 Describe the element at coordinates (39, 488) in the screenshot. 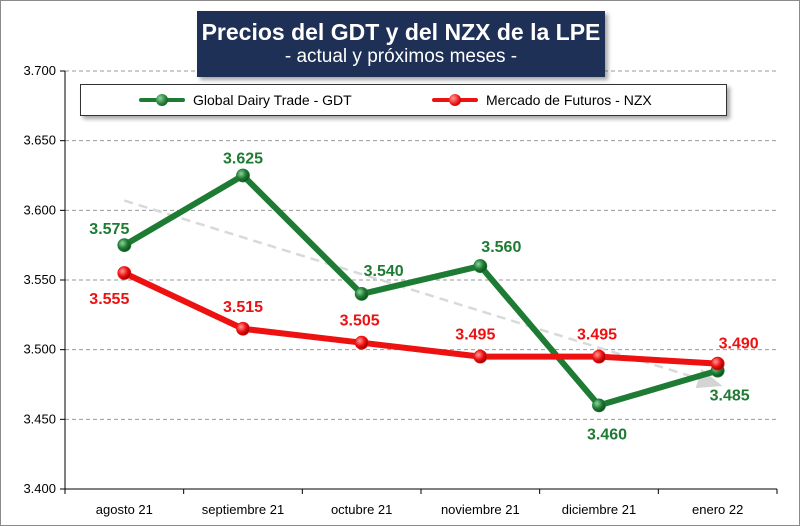

I see `y-tick-label-0: 3.400` at that location.